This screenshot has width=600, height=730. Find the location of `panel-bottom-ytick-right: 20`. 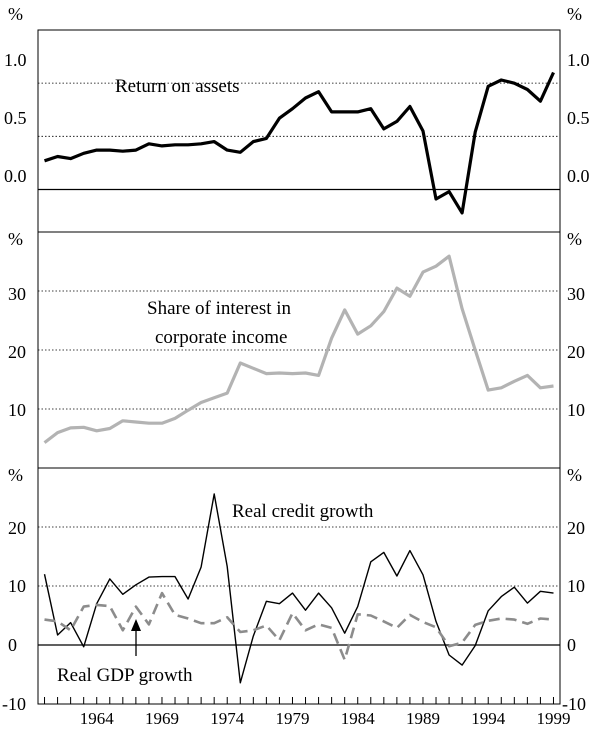

panel-bottom-ytick-right: 20 is located at coordinates (576, 528).